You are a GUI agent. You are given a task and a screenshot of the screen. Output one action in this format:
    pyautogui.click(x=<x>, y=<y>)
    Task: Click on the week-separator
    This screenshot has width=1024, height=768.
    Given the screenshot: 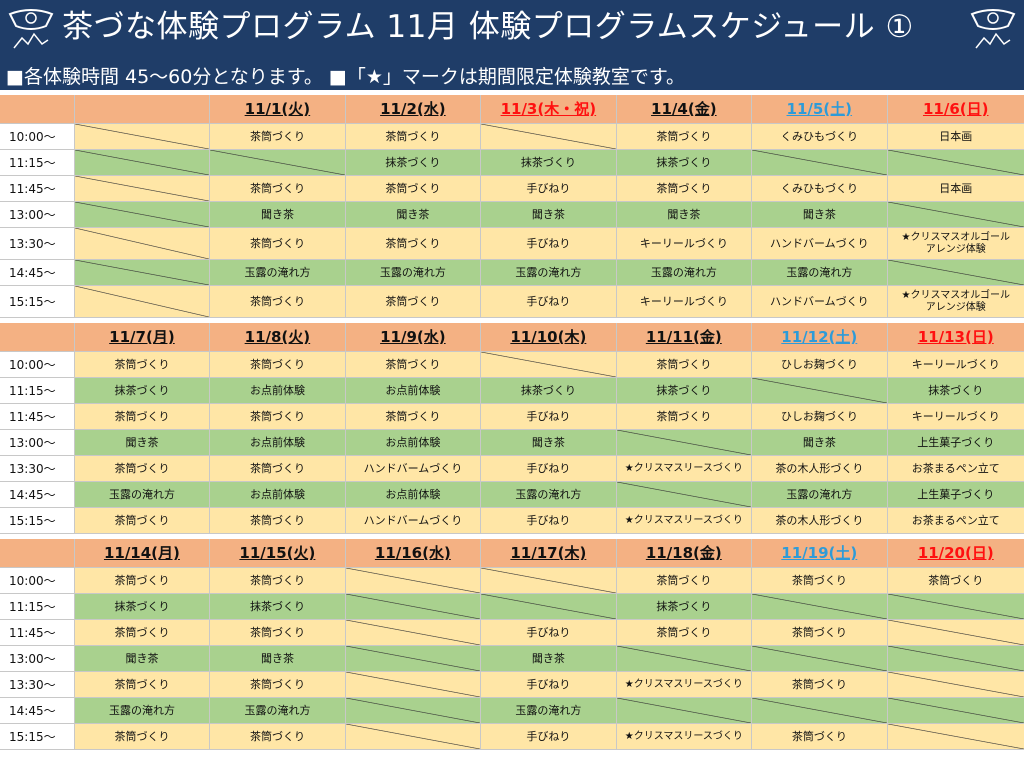 What is the action you would take?
    pyautogui.click(x=512, y=536)
    